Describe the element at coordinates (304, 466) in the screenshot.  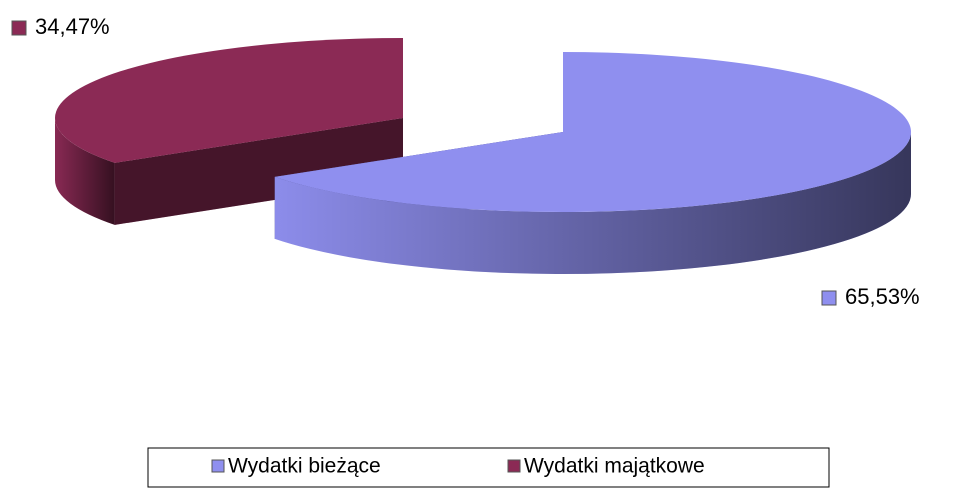
I see `legend-label: Wydatki bieżące` at that location.